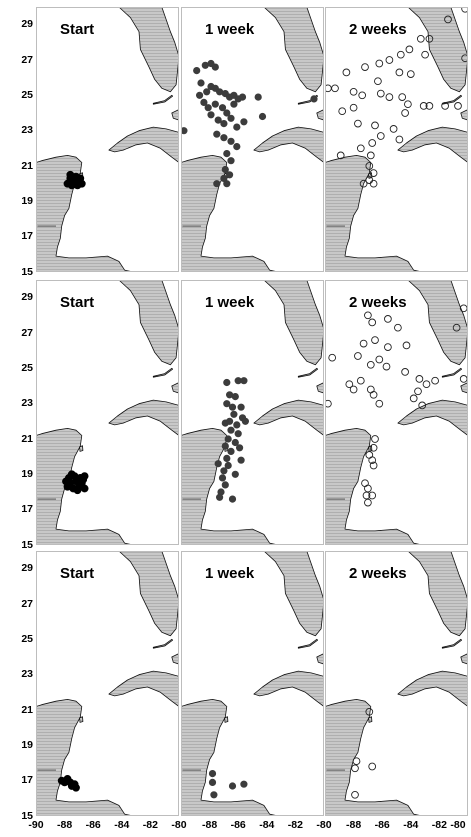 Image resolution: width=471 pixels, height=837 pixels. What do you see at coordinates (396, 683) in the screenshot?
I see `map-panel-r3-open` at bounding box center [396, 683].